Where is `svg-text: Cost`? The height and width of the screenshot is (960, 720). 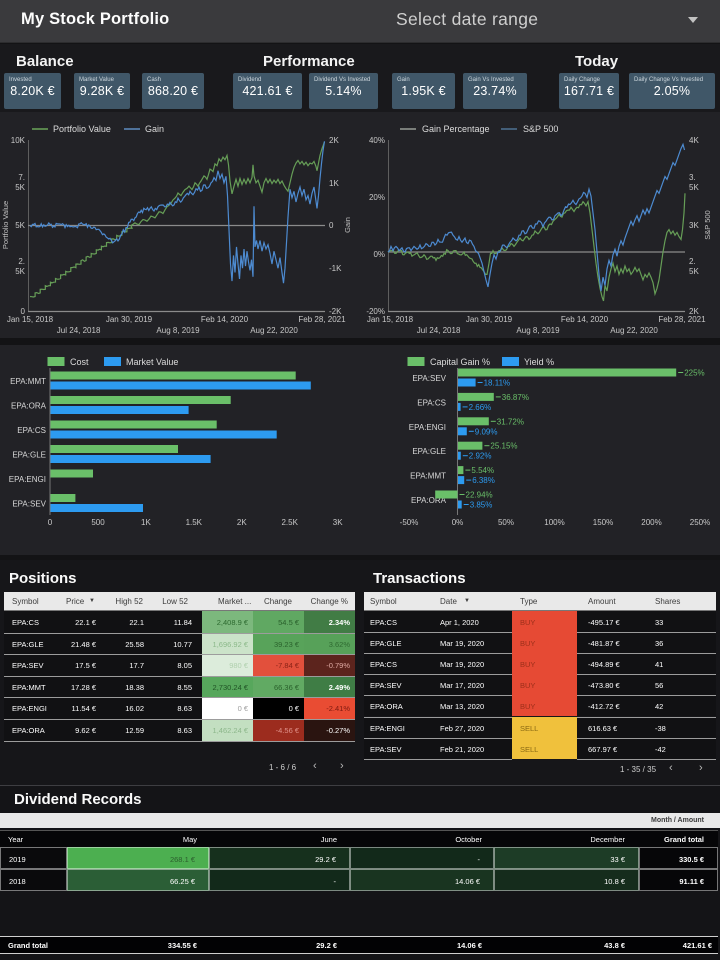
svg-text: Cost is located at coordinates (79, 362).